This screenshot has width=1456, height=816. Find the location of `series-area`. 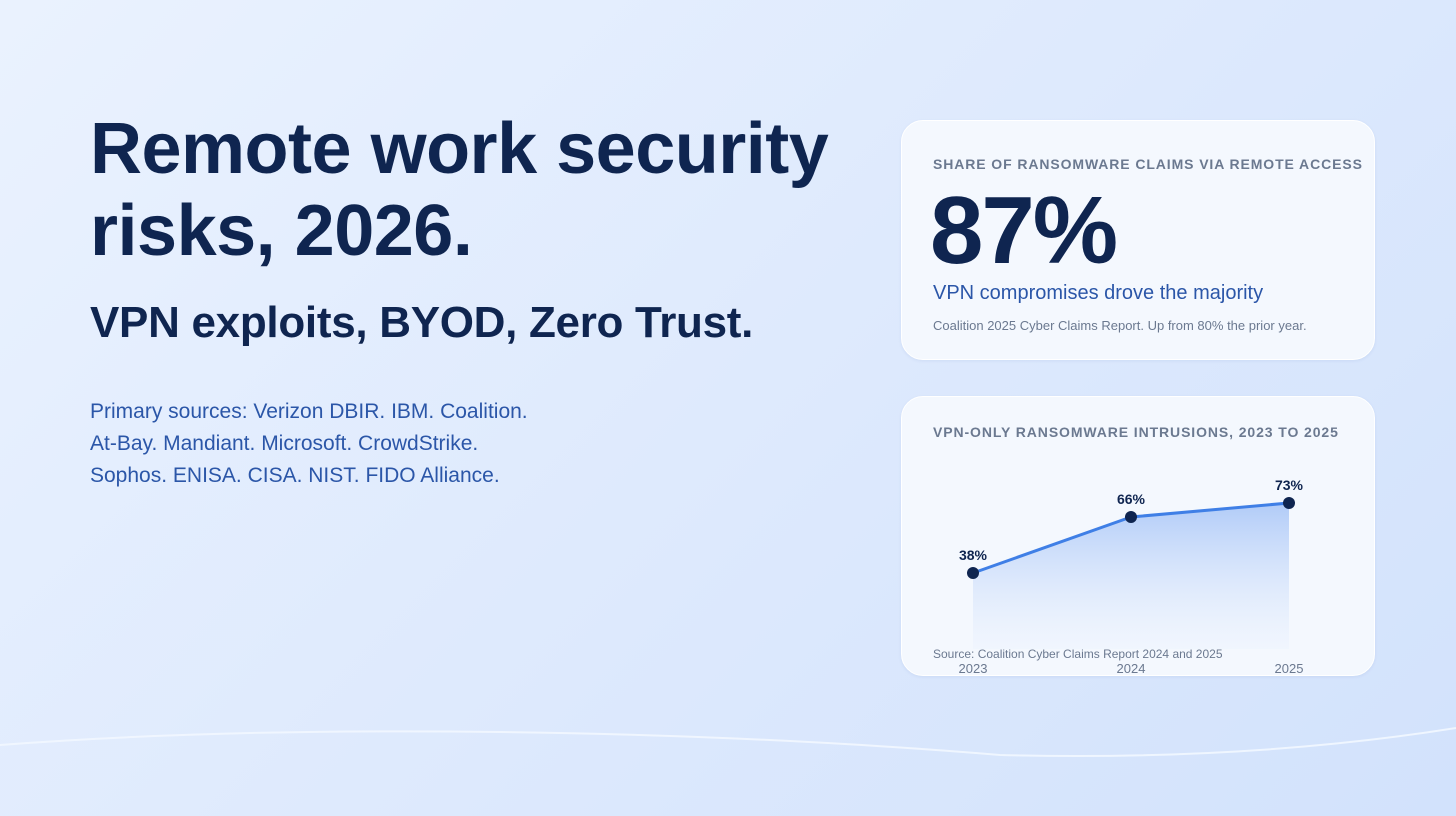

series-area is located at coordinates (1131, 576).